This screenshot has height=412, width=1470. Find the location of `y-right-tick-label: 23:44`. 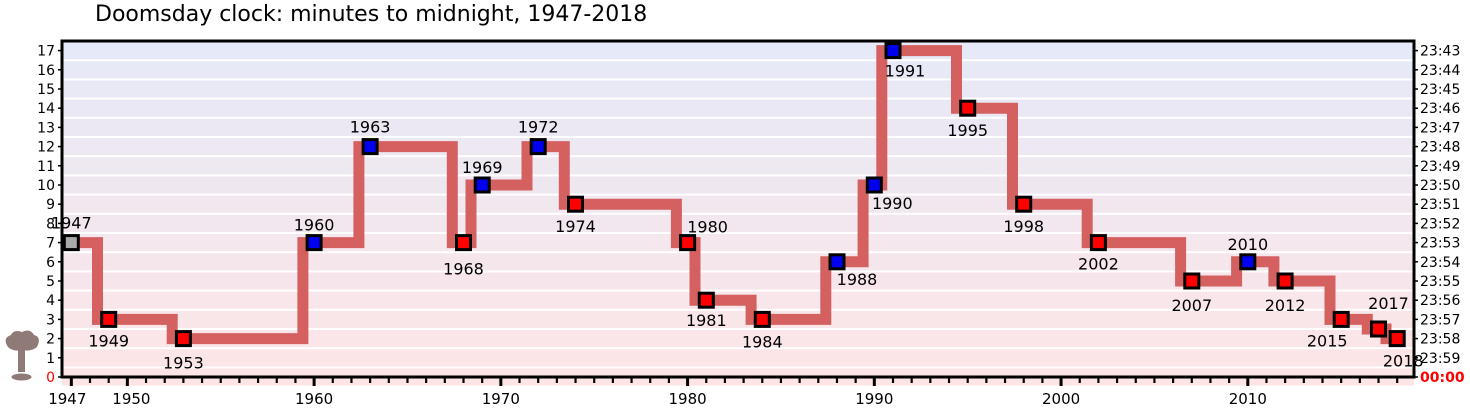

y-right-tick-label: 23:44 is located at coordinates (1440, 71).